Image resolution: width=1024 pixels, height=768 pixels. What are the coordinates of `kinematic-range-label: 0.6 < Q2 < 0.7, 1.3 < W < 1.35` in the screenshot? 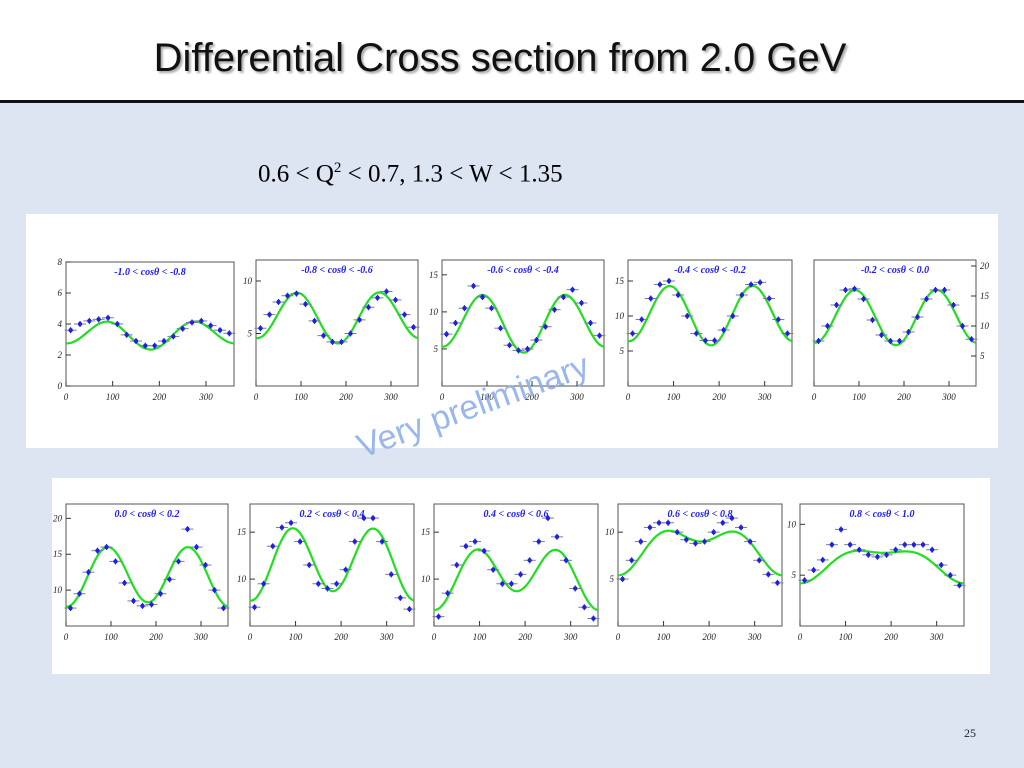 It's located at (410, 174).